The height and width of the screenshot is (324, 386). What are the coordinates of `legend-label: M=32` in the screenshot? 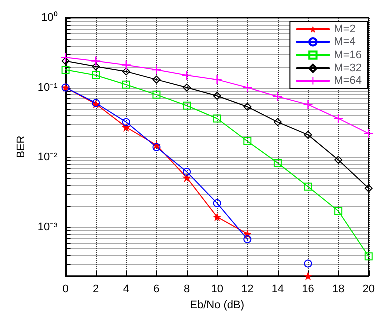 It's located at (348, 68).